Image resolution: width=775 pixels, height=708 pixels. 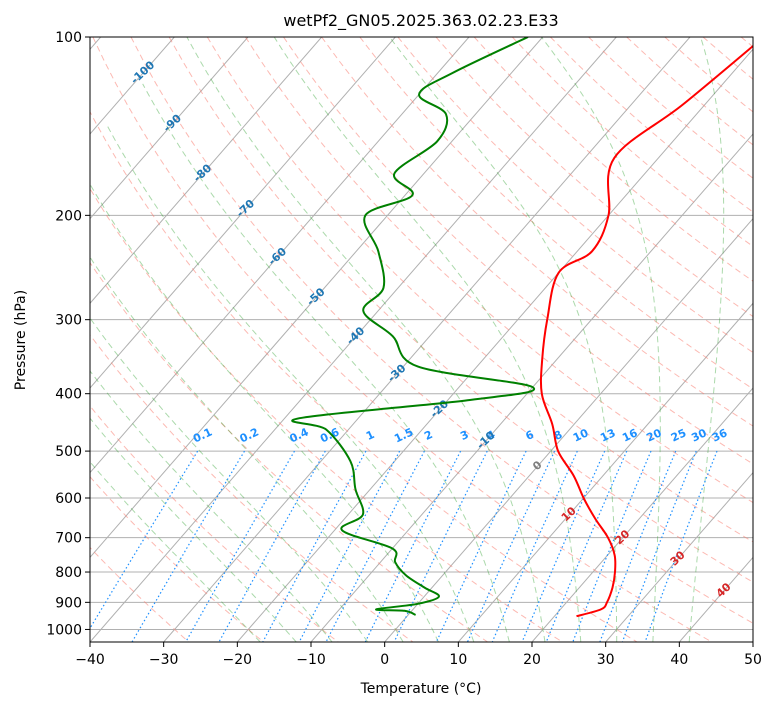 I want to click on mixing-ratio-label: 13, so click(x=607, y=435).